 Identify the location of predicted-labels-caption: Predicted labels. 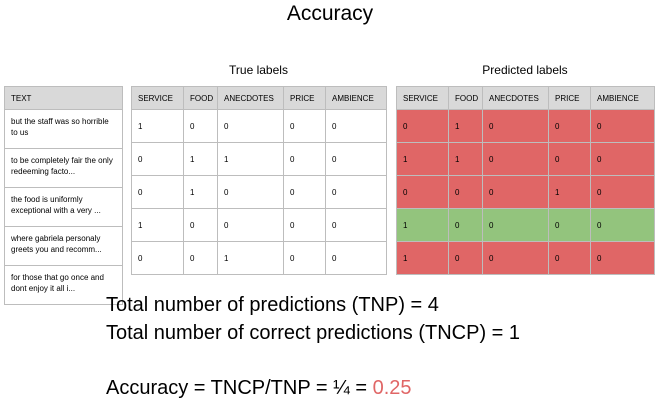
(525, 70).